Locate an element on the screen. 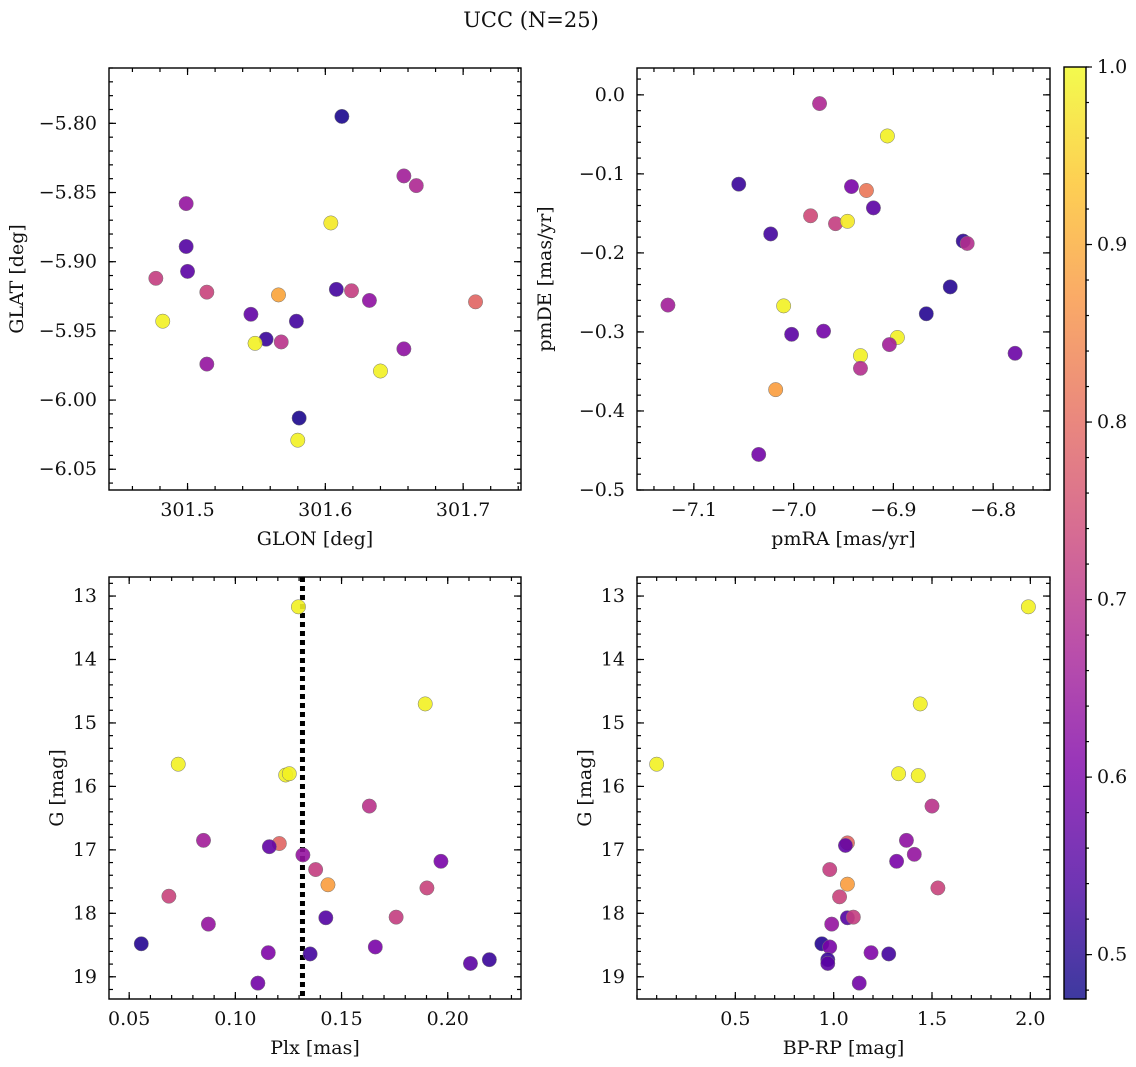  y-tick-label: −5.90 is located at coordinates (68, 262).